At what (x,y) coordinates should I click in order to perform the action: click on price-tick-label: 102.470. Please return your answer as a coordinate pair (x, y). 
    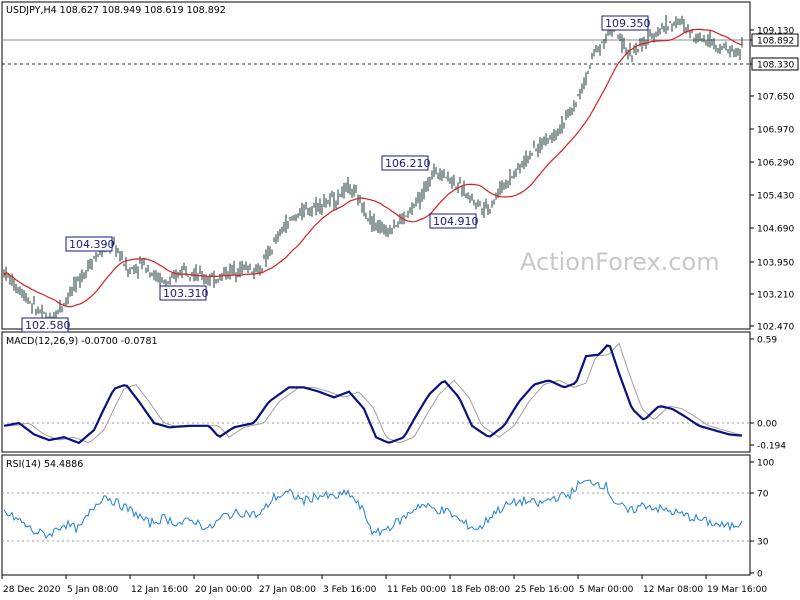
    Looking at the image, I should click on (775, 328).